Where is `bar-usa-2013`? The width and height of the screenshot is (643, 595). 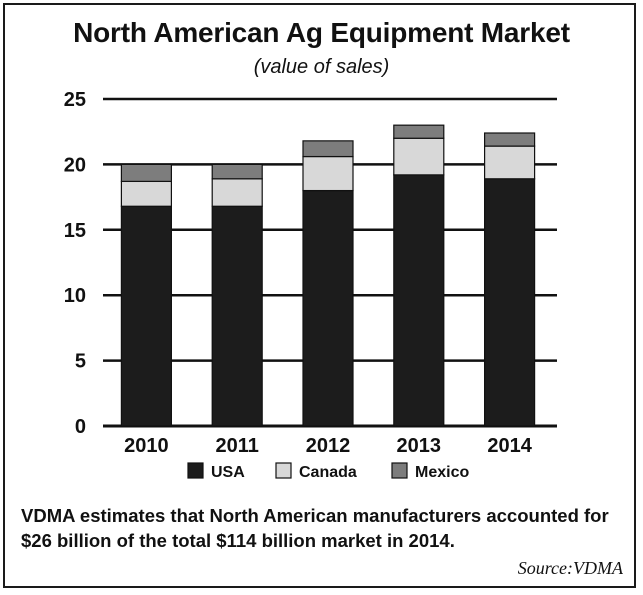 bar-usa-2013 is located at coordinates (419, 300).